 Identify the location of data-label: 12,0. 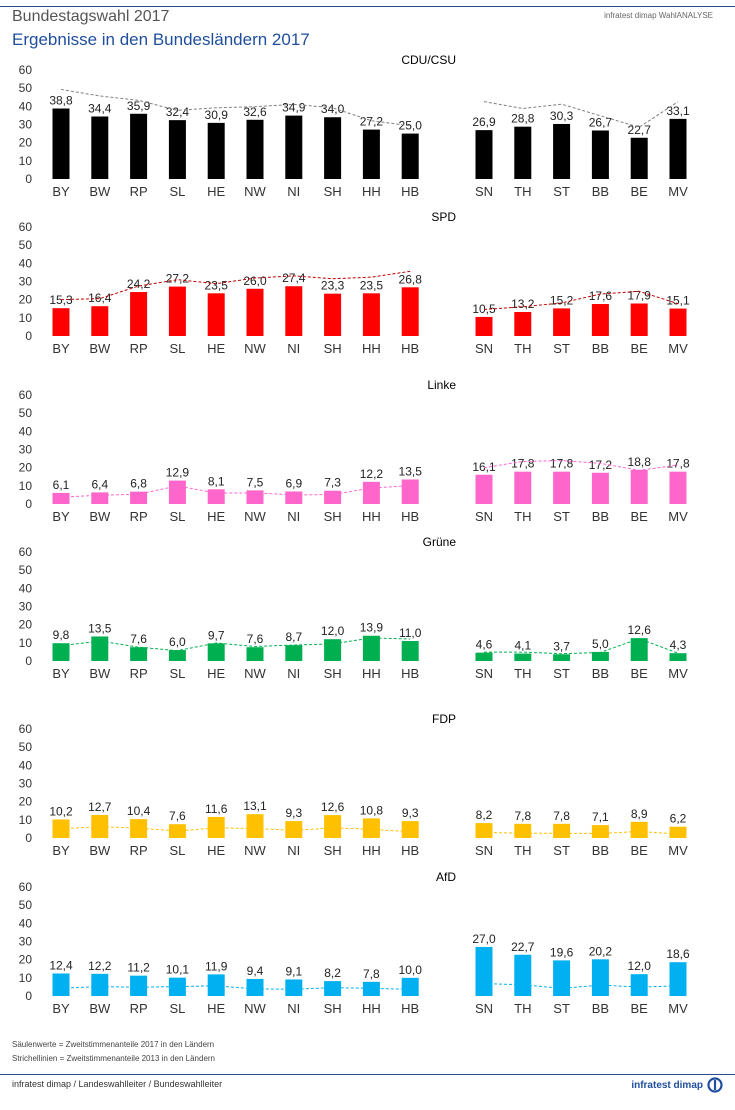
(333, 631).